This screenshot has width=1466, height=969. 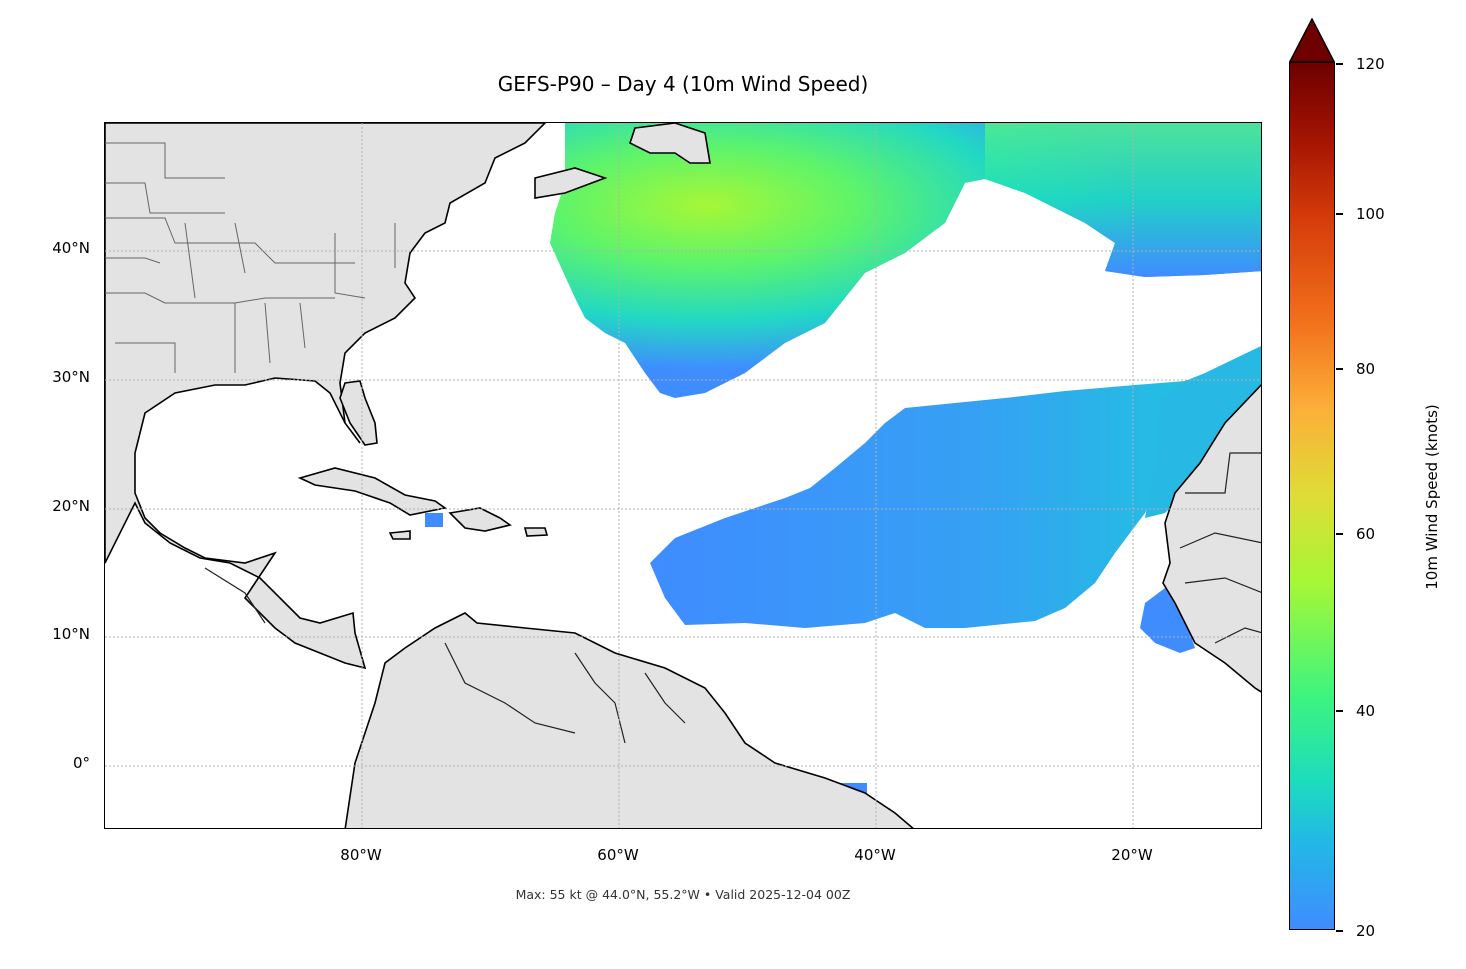 What do you see at coordinates (1432, 497) in the screenshot?
I see `colorbar-label: 10m Wind Speed (knots)` at bounding box center [1432, 497].